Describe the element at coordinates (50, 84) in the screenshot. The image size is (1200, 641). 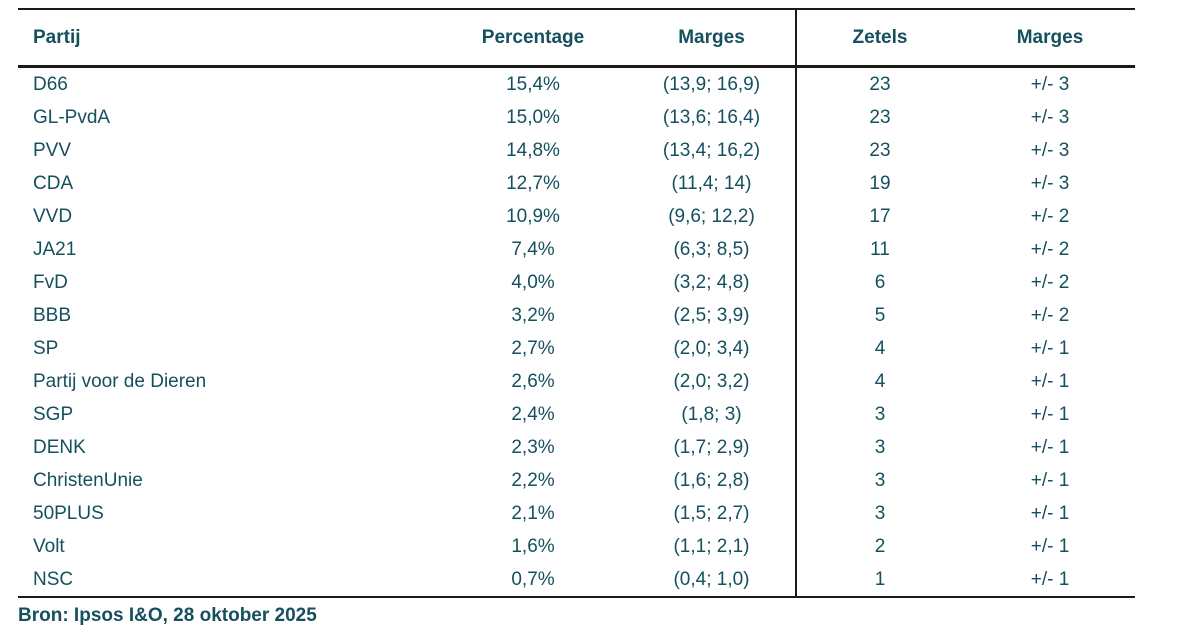
I see `cell-partij: D66` at that location.